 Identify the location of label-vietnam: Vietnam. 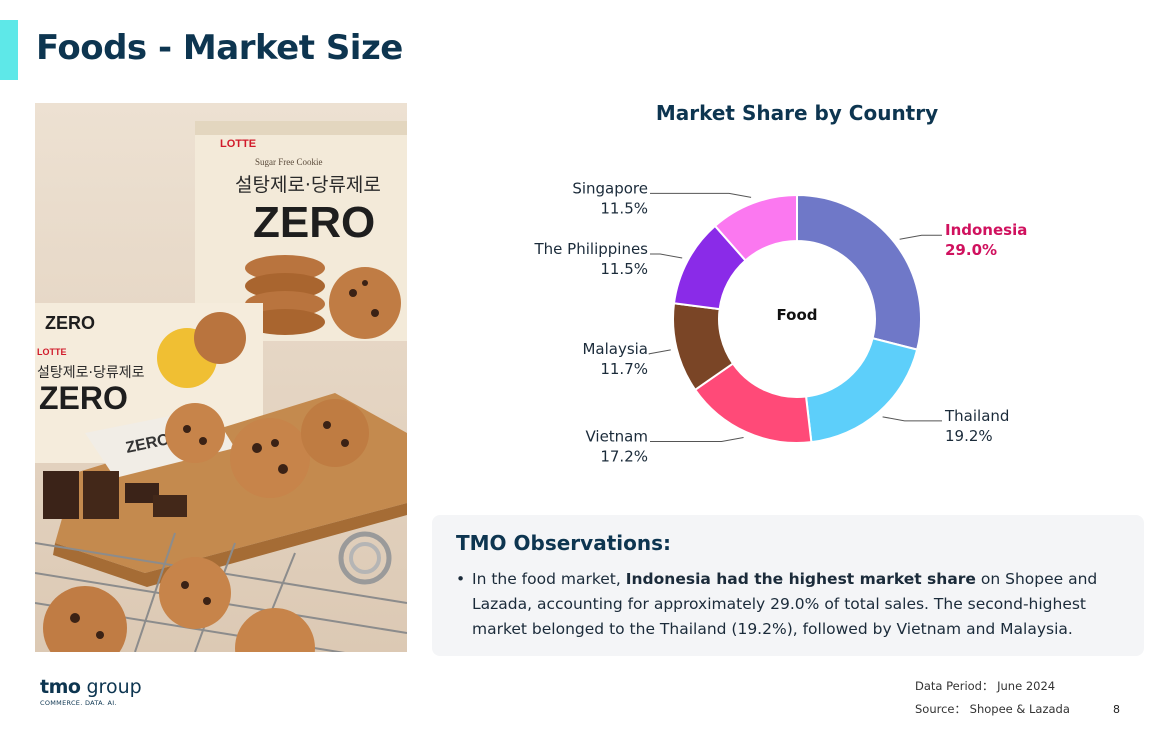
(616, 437).